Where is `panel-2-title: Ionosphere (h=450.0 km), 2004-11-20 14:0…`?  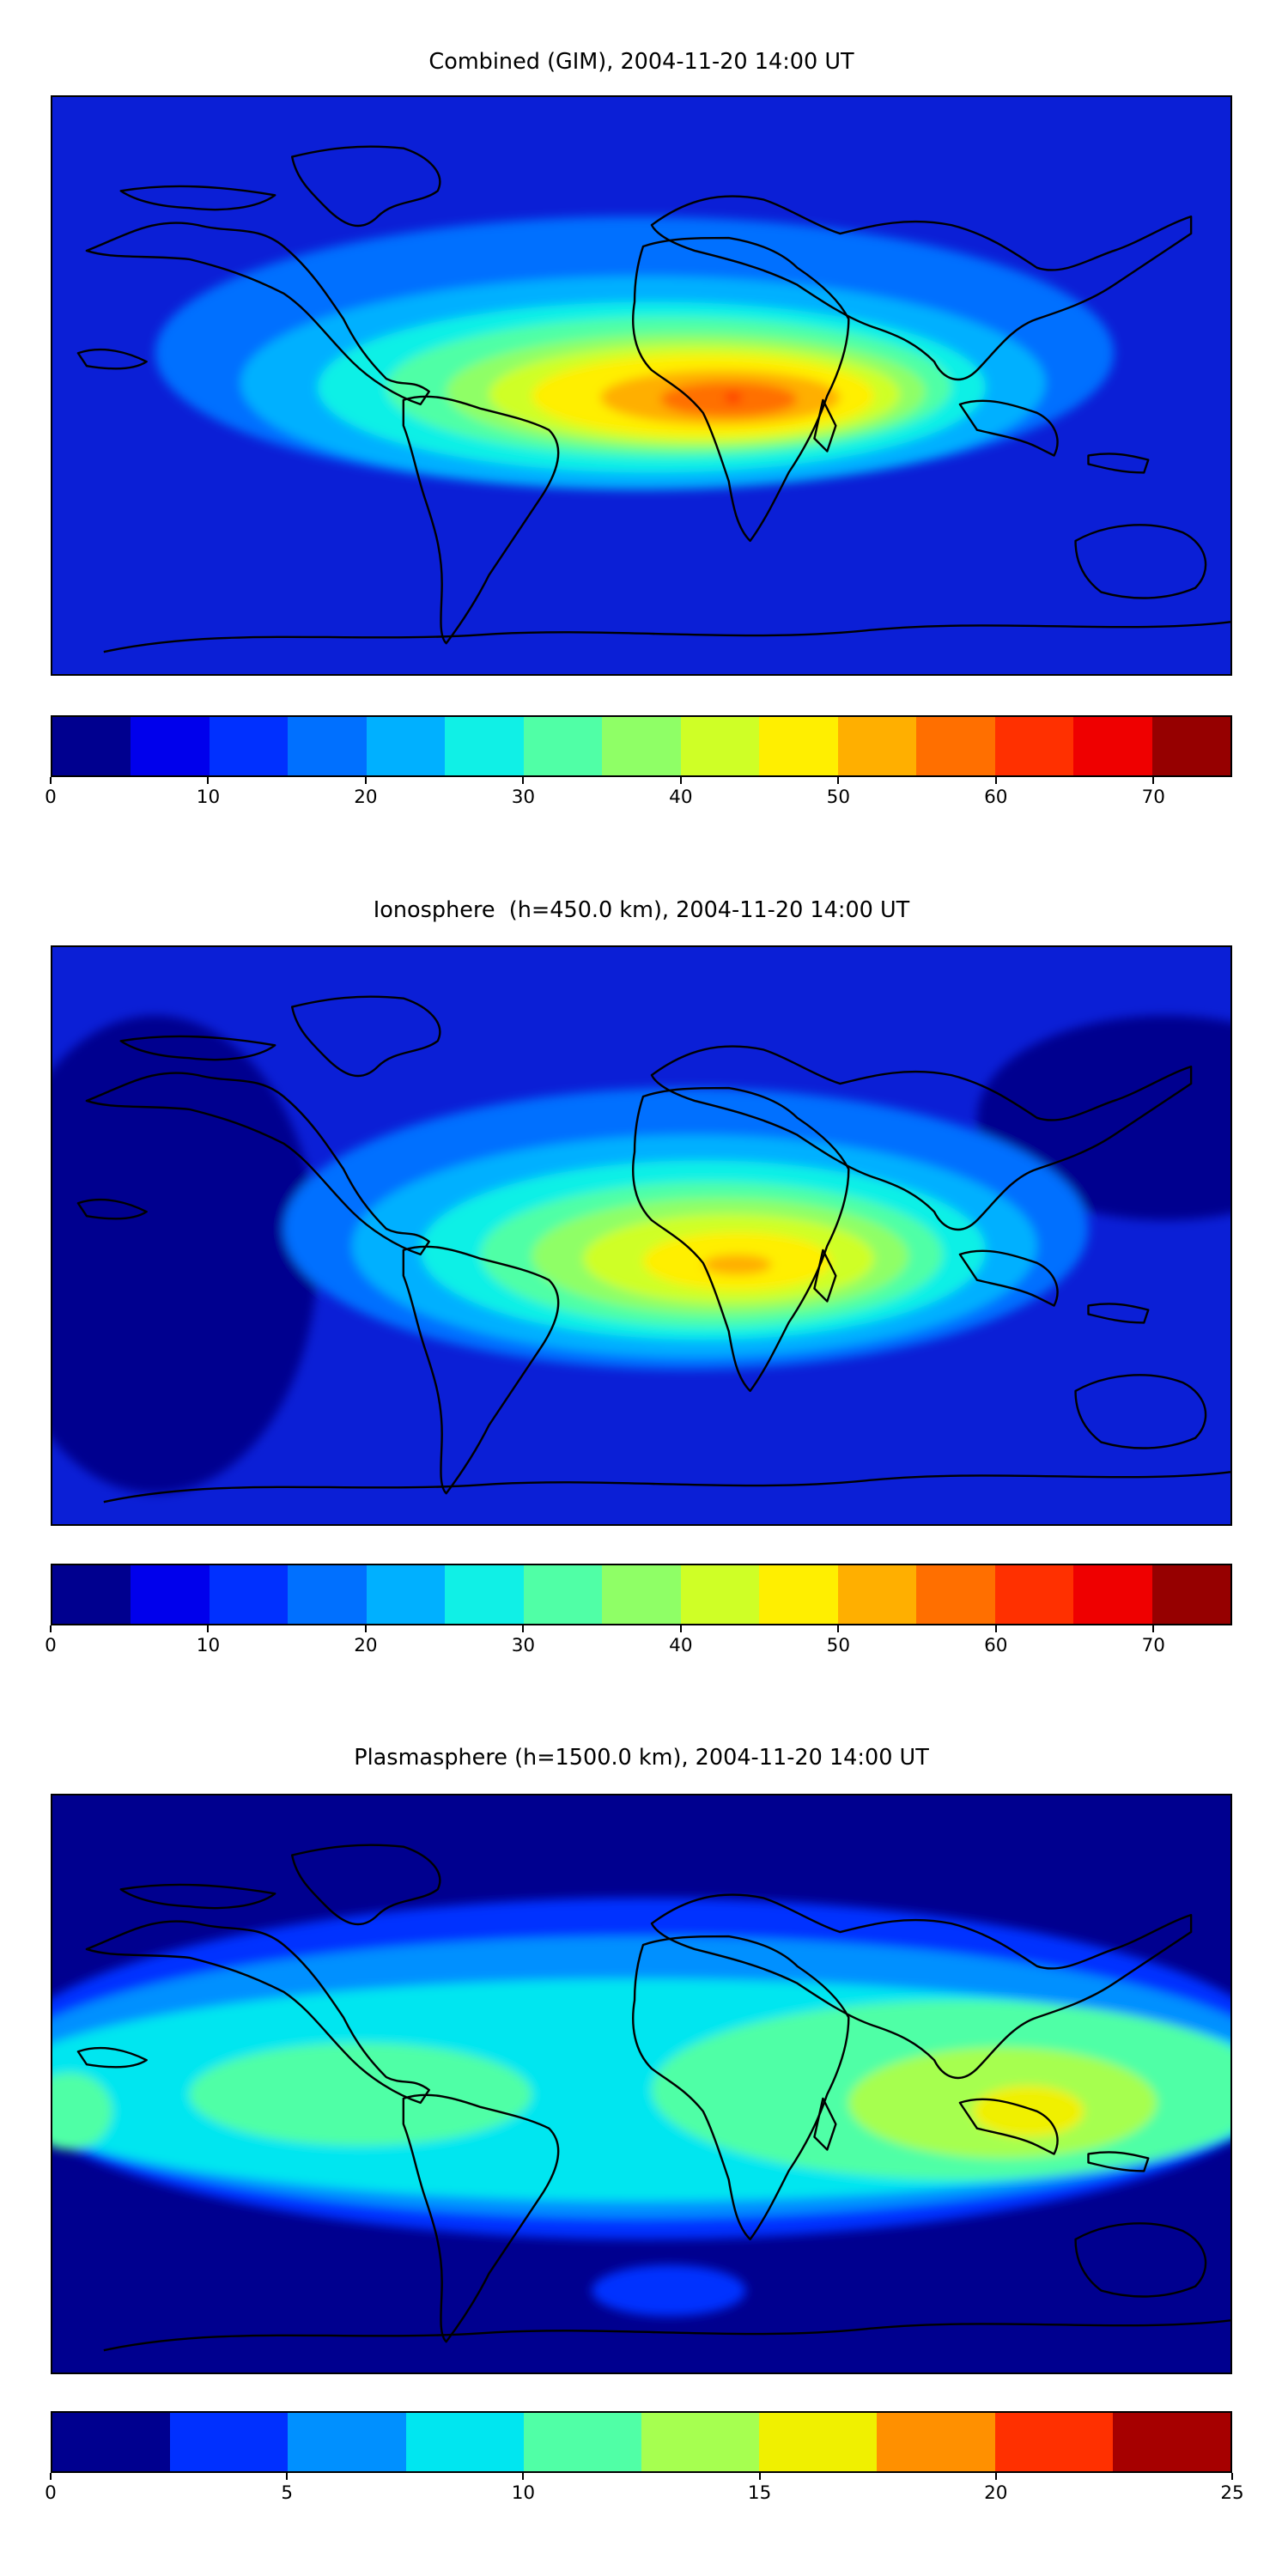
panel-2-title: Ionosphere (h=450.0 km), 2004-11-20 14:0… is located at coordinates (641, 910).